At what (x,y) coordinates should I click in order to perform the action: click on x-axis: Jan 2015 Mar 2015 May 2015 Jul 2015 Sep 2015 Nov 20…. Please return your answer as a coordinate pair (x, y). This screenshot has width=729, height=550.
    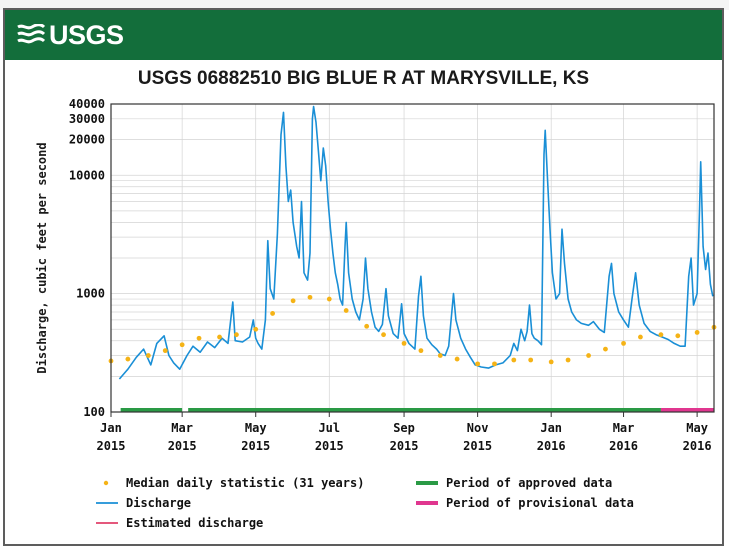
    Looking at the image, I should click on (404, 432).